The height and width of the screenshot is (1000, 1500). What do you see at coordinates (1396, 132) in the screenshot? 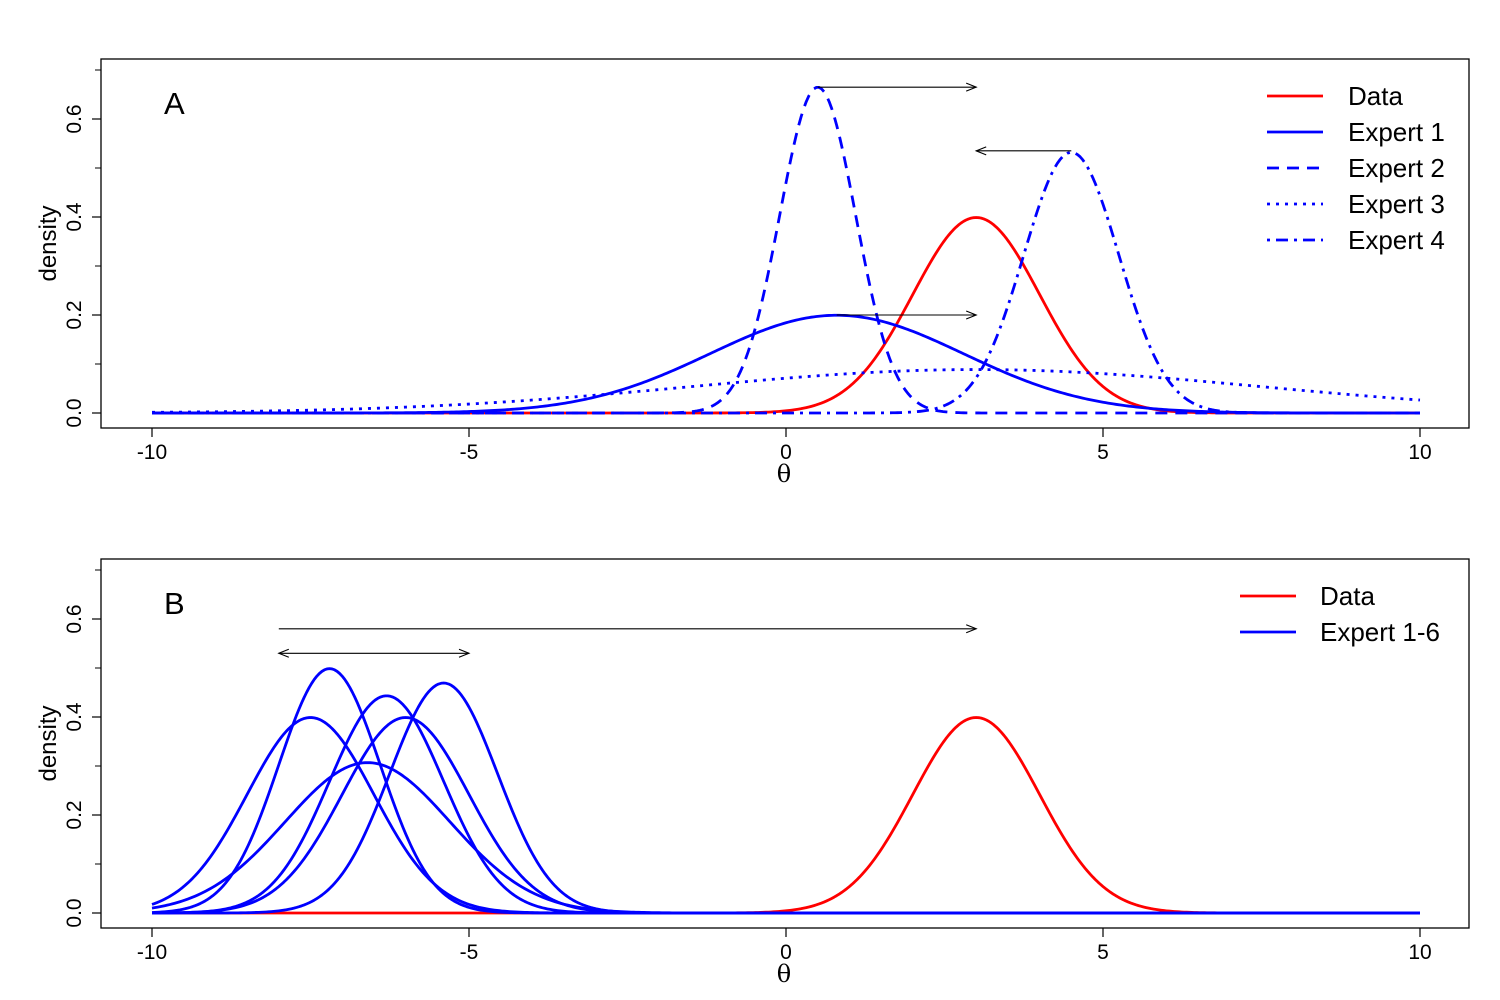
I see `legend-label: Expert 1` at bounding box center [1396, 132].